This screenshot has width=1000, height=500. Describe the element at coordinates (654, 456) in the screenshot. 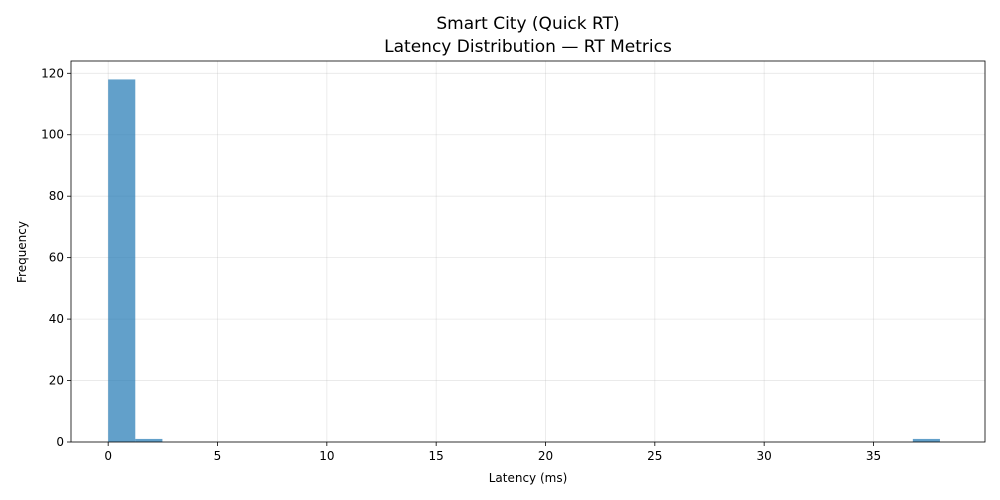

I see `x-tick-label: 25` at that location.